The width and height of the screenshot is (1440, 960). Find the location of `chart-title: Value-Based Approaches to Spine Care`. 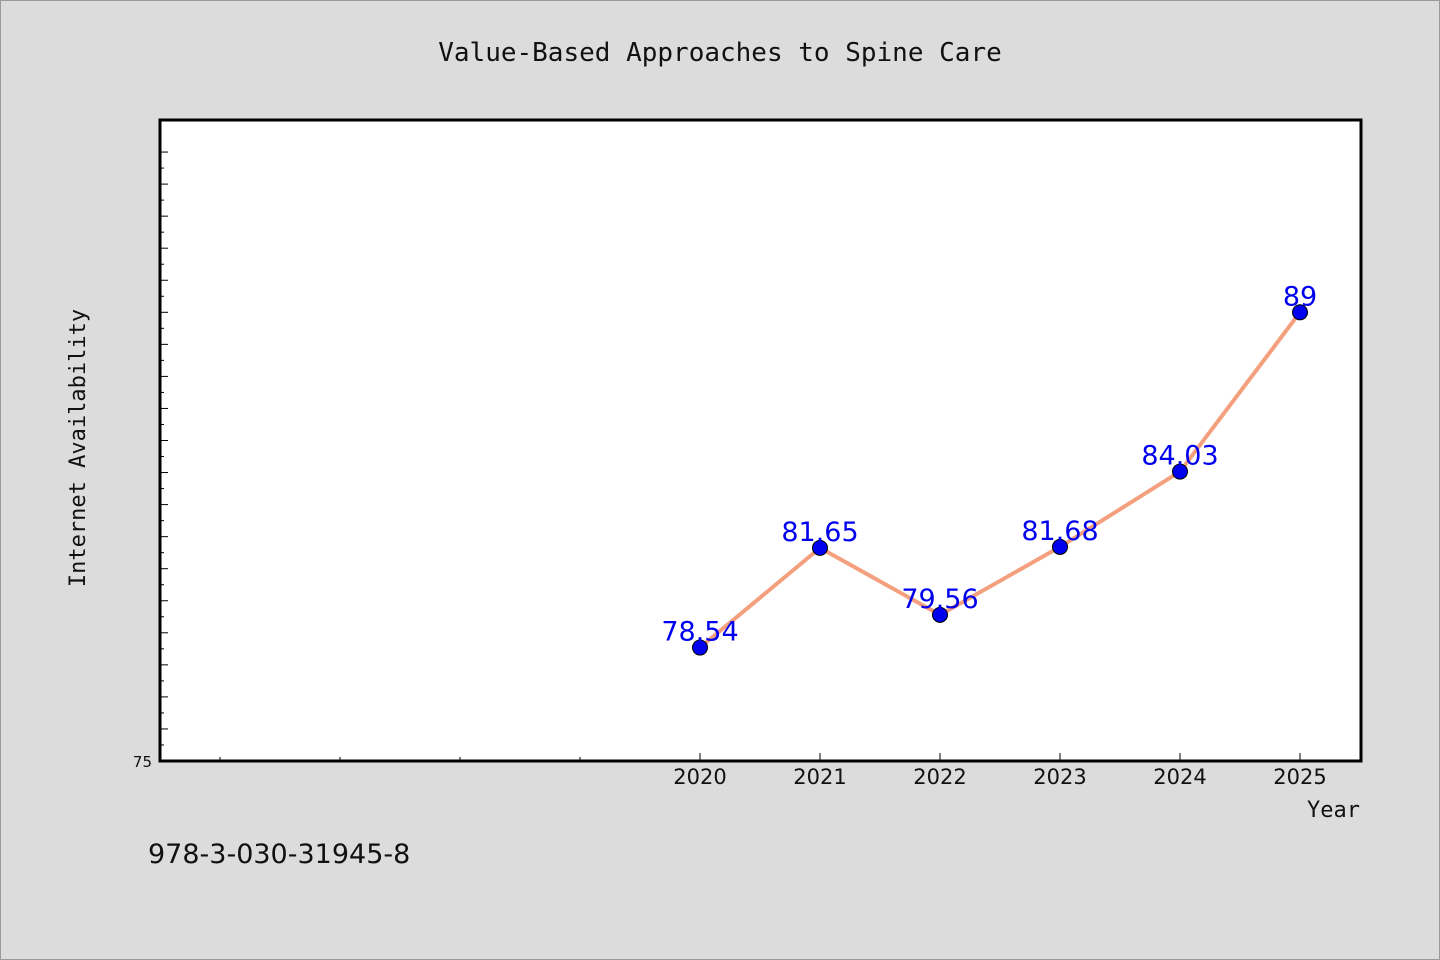

chart-title: Value-Based Approaches to Spine Care is located at coordinates (720, 53).